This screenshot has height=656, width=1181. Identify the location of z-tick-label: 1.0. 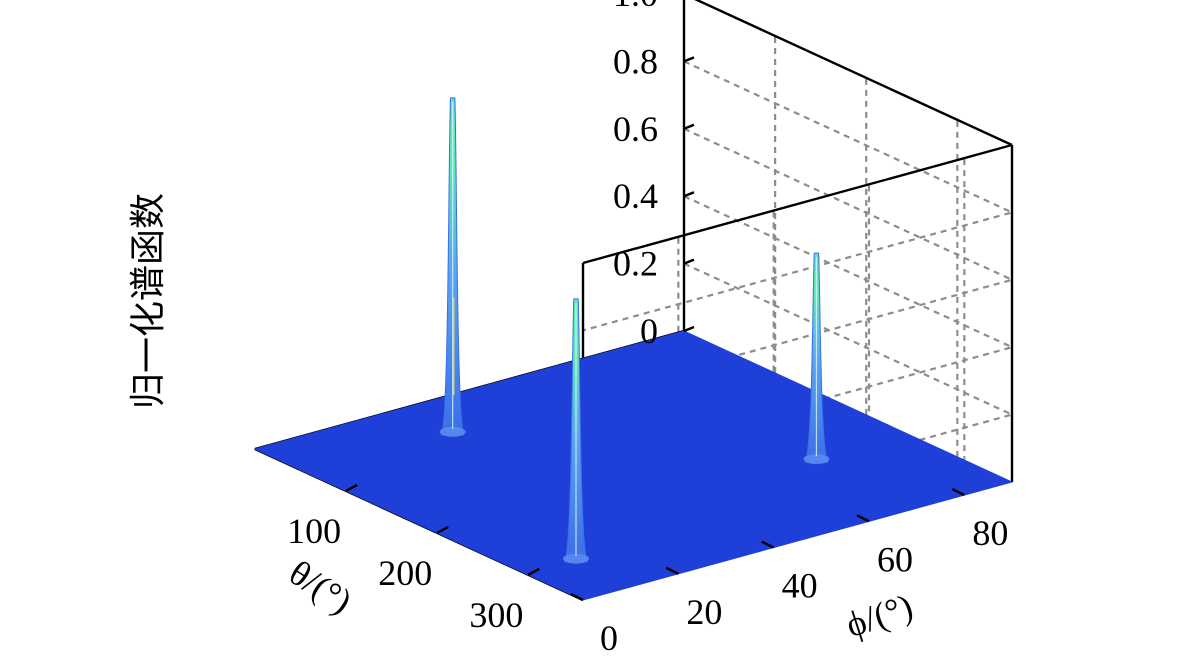
(635, 7).